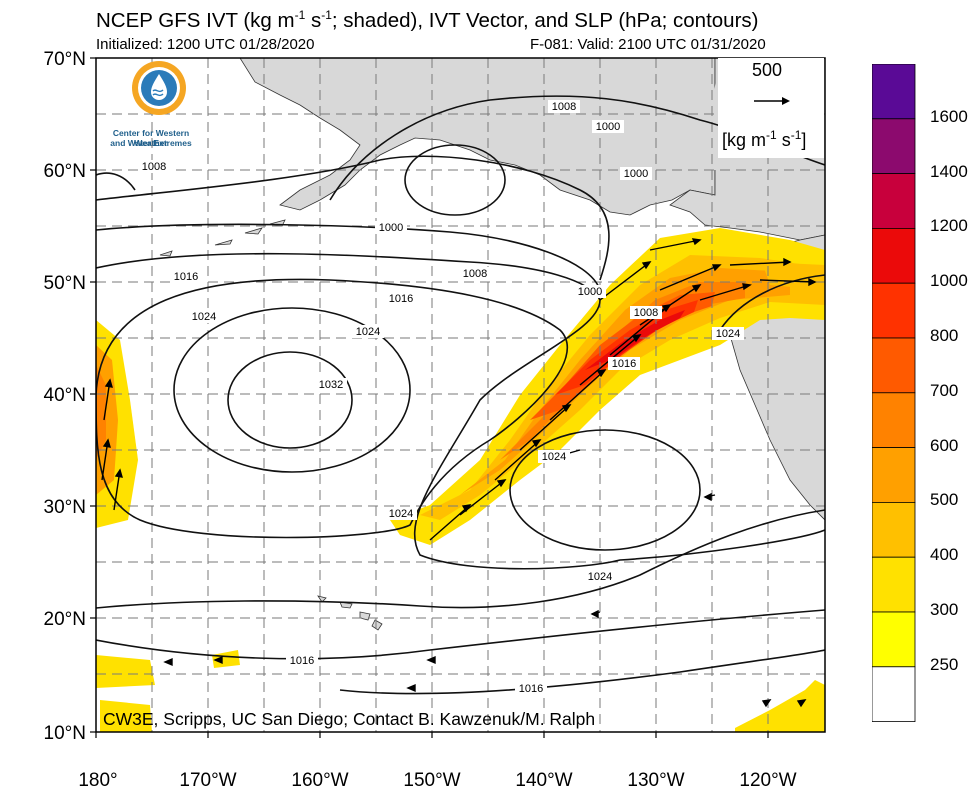 This screenshot has height=799, width=980. I want to click on colorbar-label: 1000, so click(949, 281).